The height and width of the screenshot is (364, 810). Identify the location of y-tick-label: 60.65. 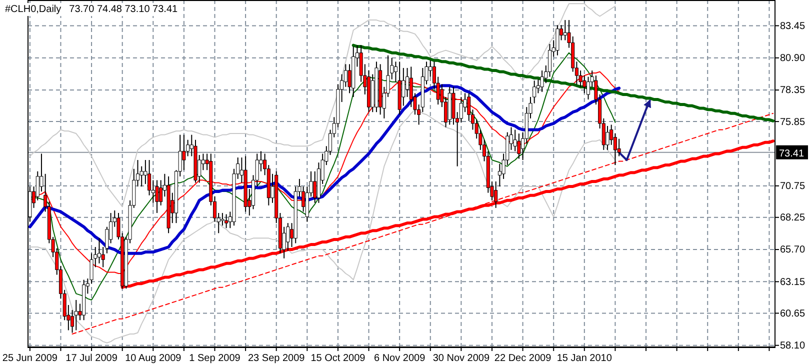
(793, 314).